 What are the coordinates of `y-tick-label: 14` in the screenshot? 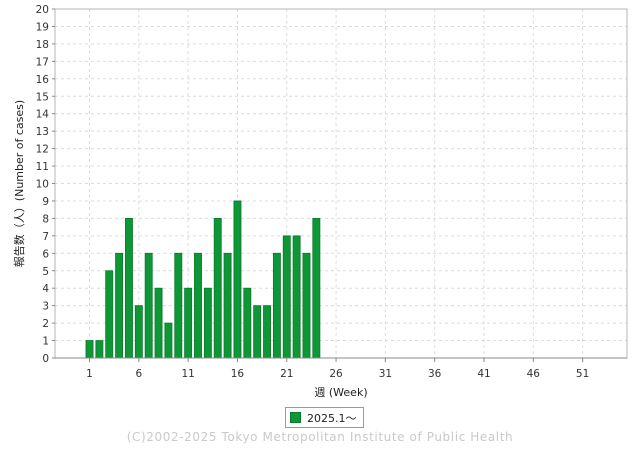 It's located at (43, 115).